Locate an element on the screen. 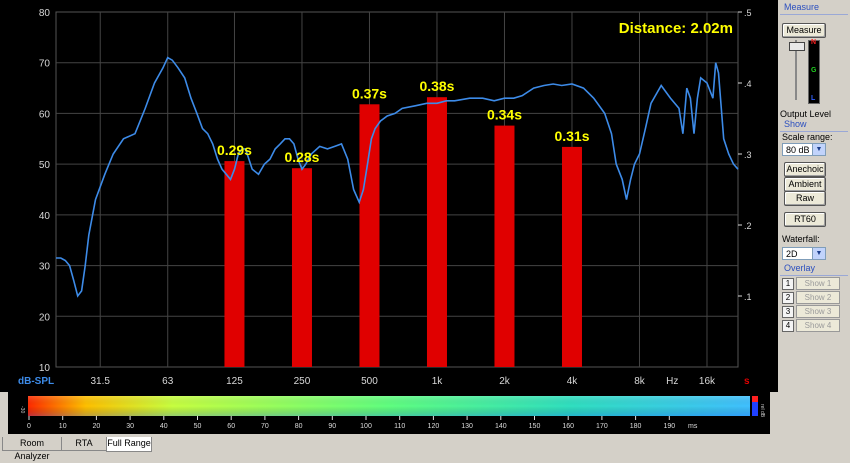 The height and width of the screenshot is (463, 850). y2-tick-label: .3 is located at coordinates (748, 155).